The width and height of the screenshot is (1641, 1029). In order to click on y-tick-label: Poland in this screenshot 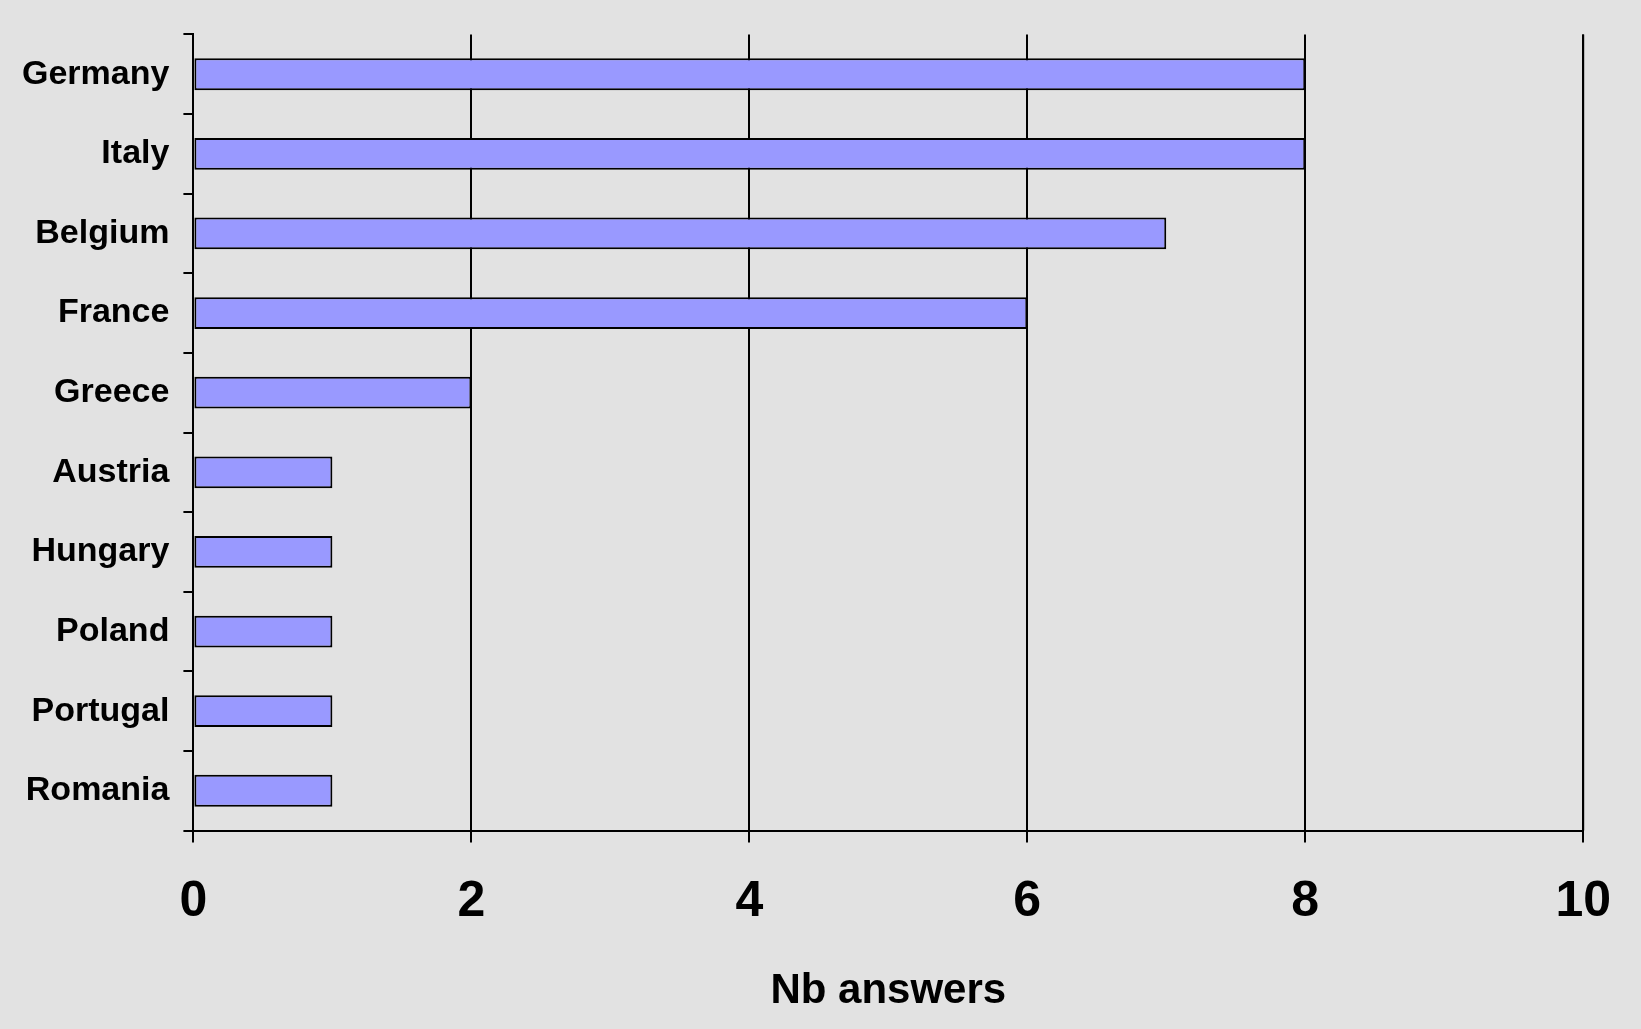, I will do `click(113, 628)`.